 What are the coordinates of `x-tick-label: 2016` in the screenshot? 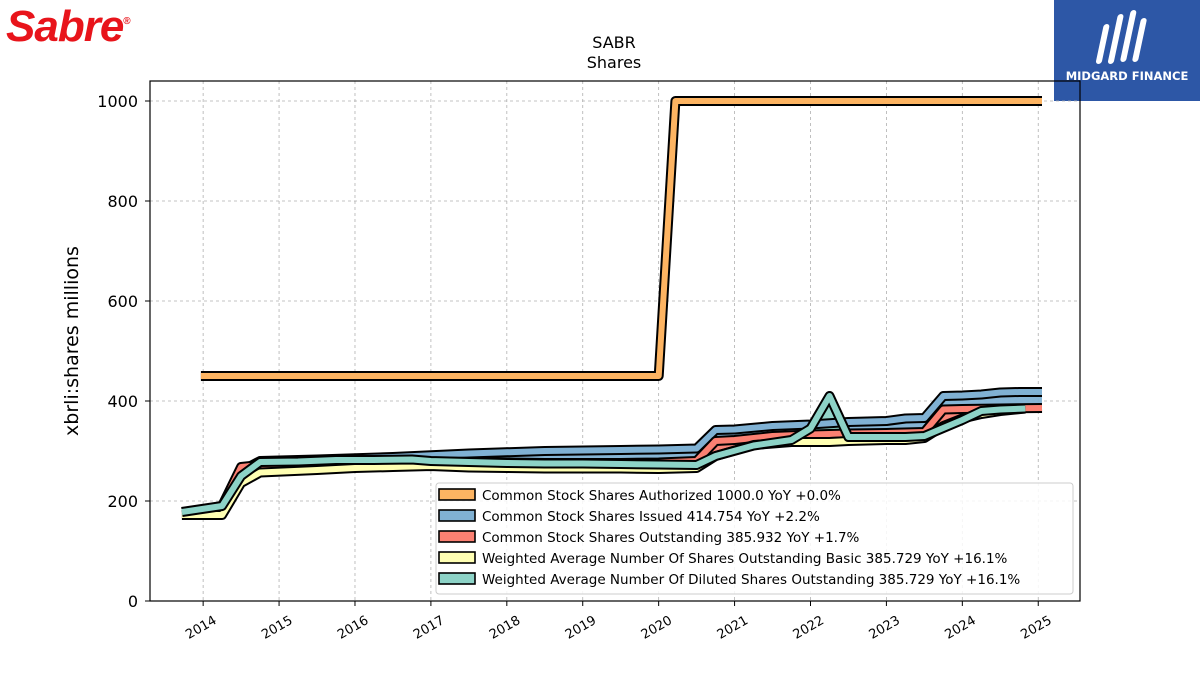 It's located at (353, 628).